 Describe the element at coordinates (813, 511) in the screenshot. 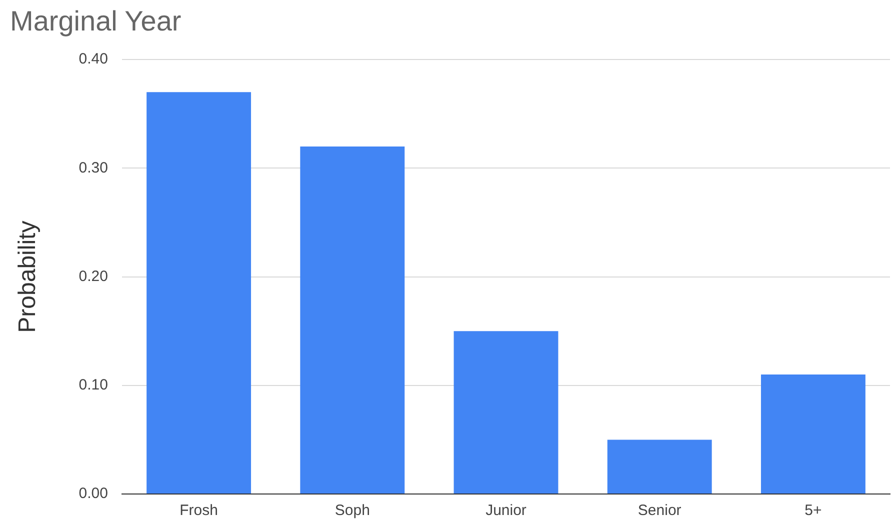

I see `x-tick-label: 5+` at that location.